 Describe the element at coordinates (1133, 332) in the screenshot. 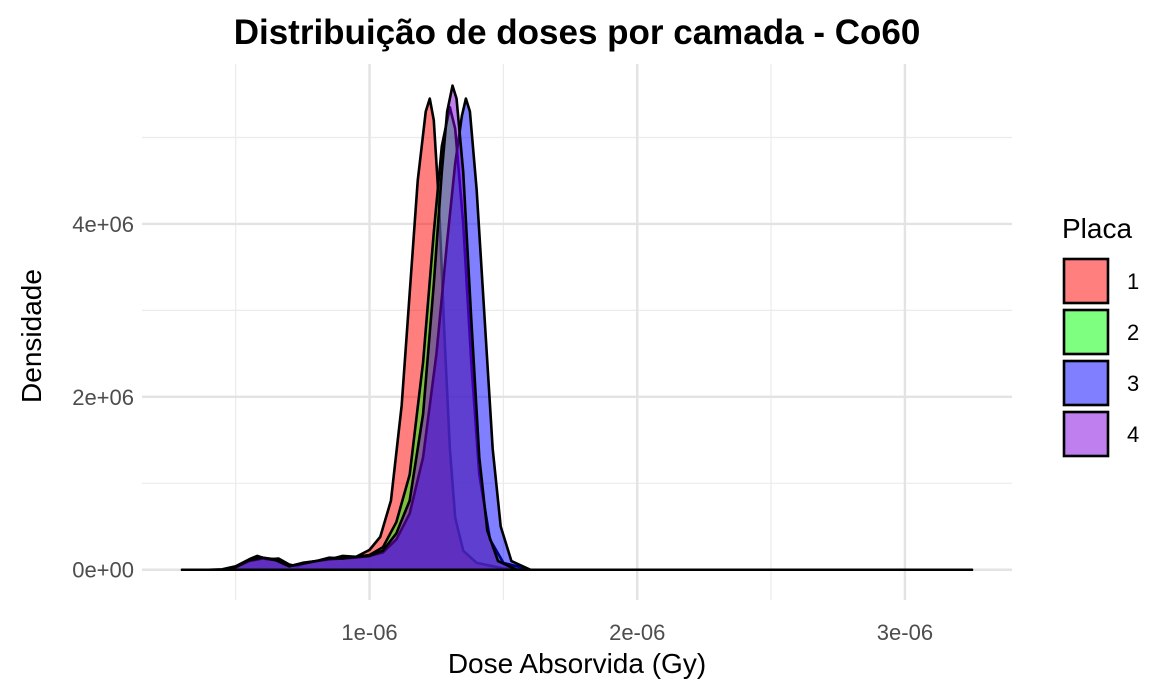

I see `legend-label-2: 2` at that location.